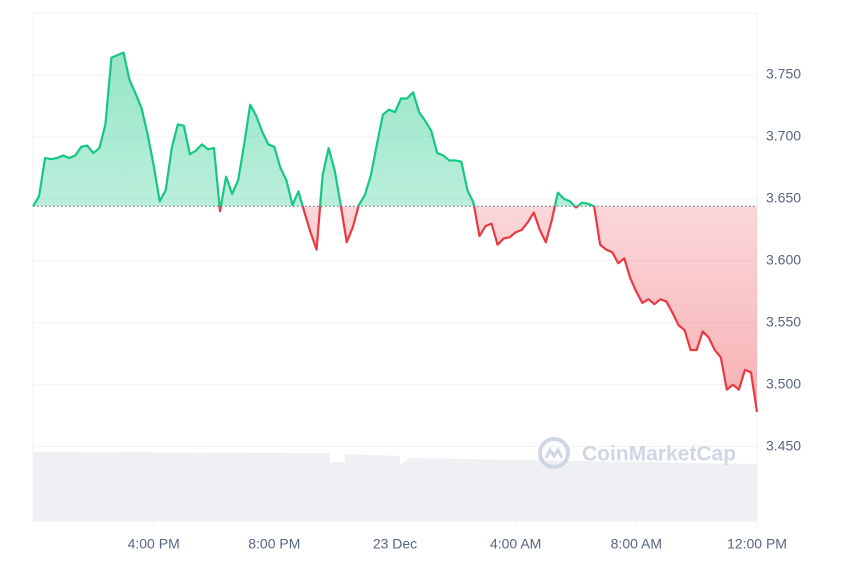 The height and width of the screenshot is (572, 850). I want to click on y-tick-label: 3.550, so click(783, 321).